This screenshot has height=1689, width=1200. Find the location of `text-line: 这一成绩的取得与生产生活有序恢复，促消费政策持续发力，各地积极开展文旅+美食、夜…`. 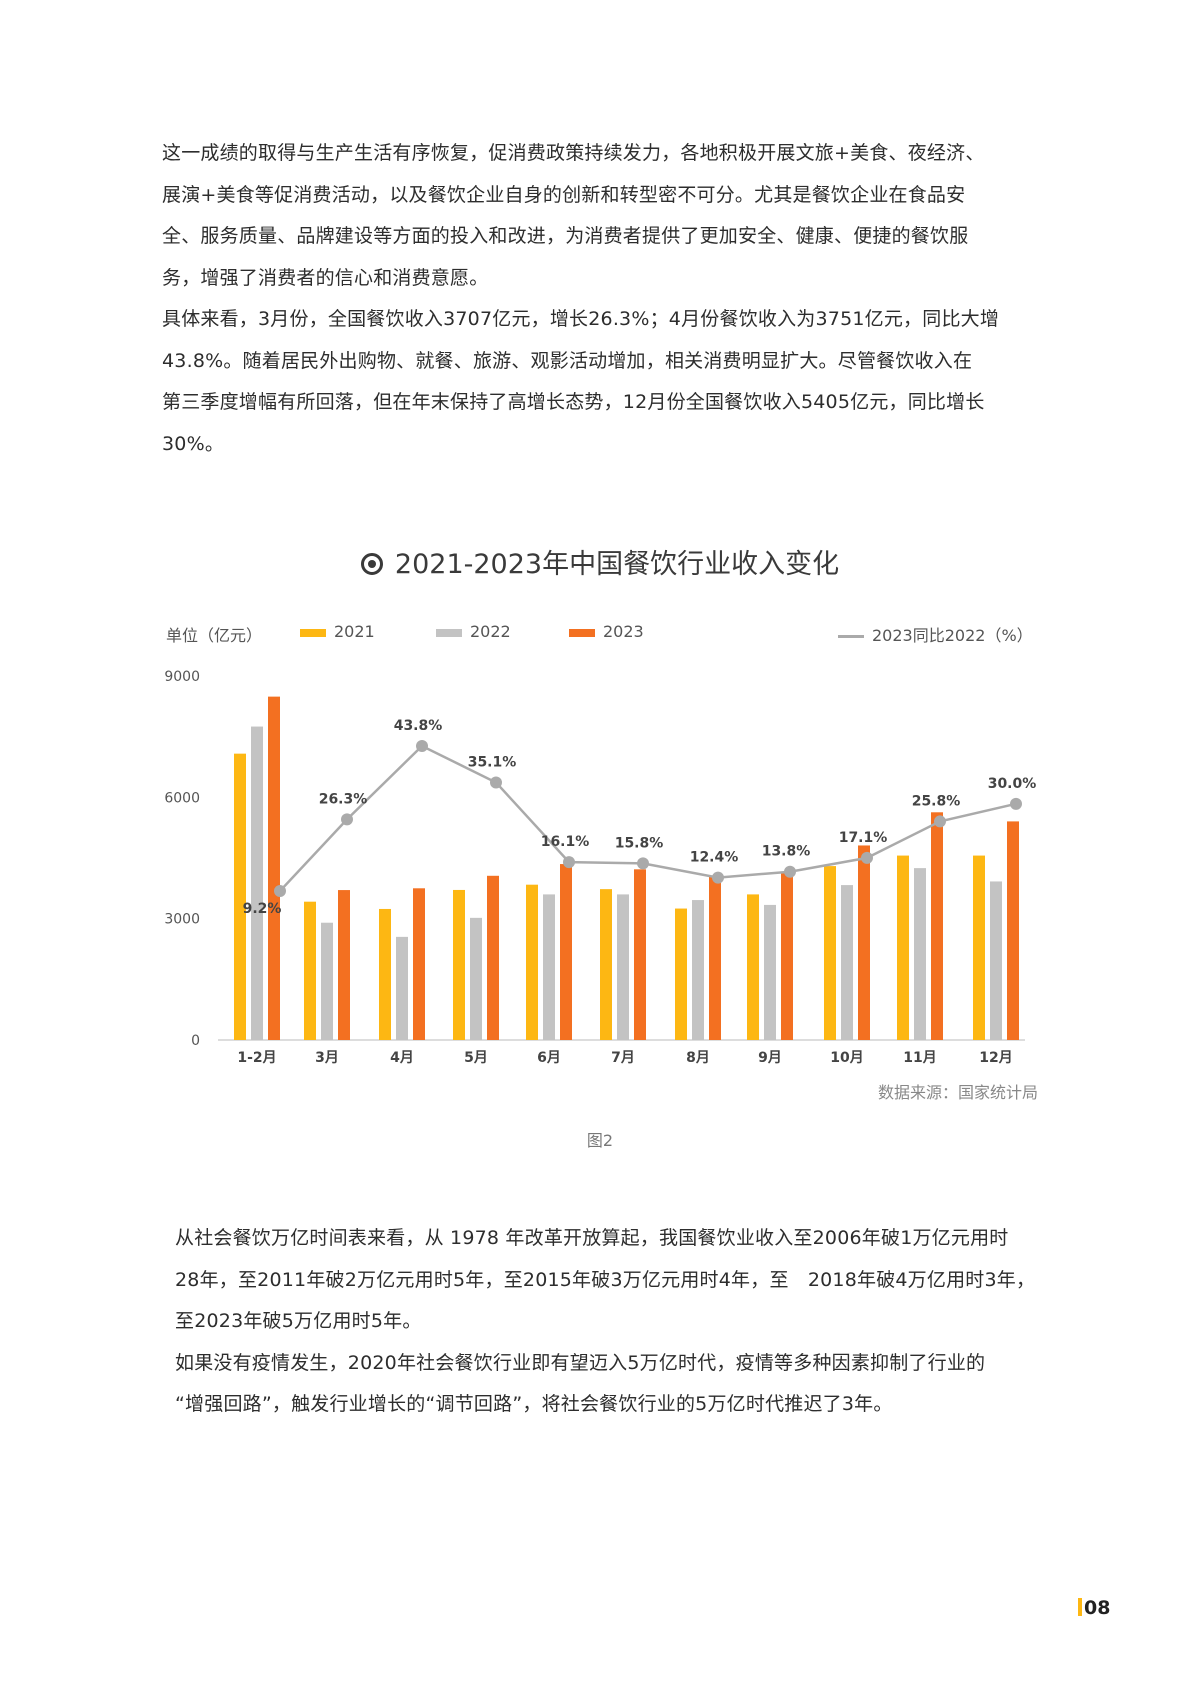

text-line: 这一成绩的取得与生产生活有序恢复，促消费政策持续发力，各地积极开展文旅+美食、夜… is located at coordinates (573, 153).